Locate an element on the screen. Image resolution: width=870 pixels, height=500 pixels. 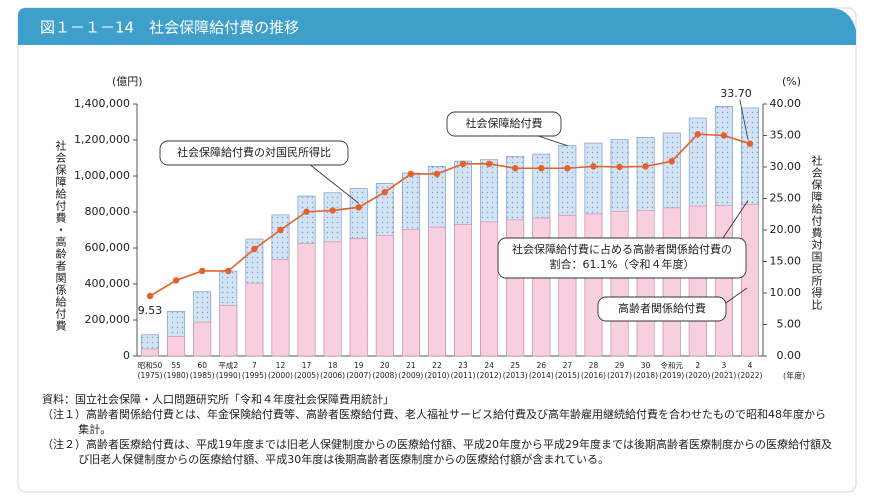
x-tick-label: 2 is located at coordinates (697, 365).